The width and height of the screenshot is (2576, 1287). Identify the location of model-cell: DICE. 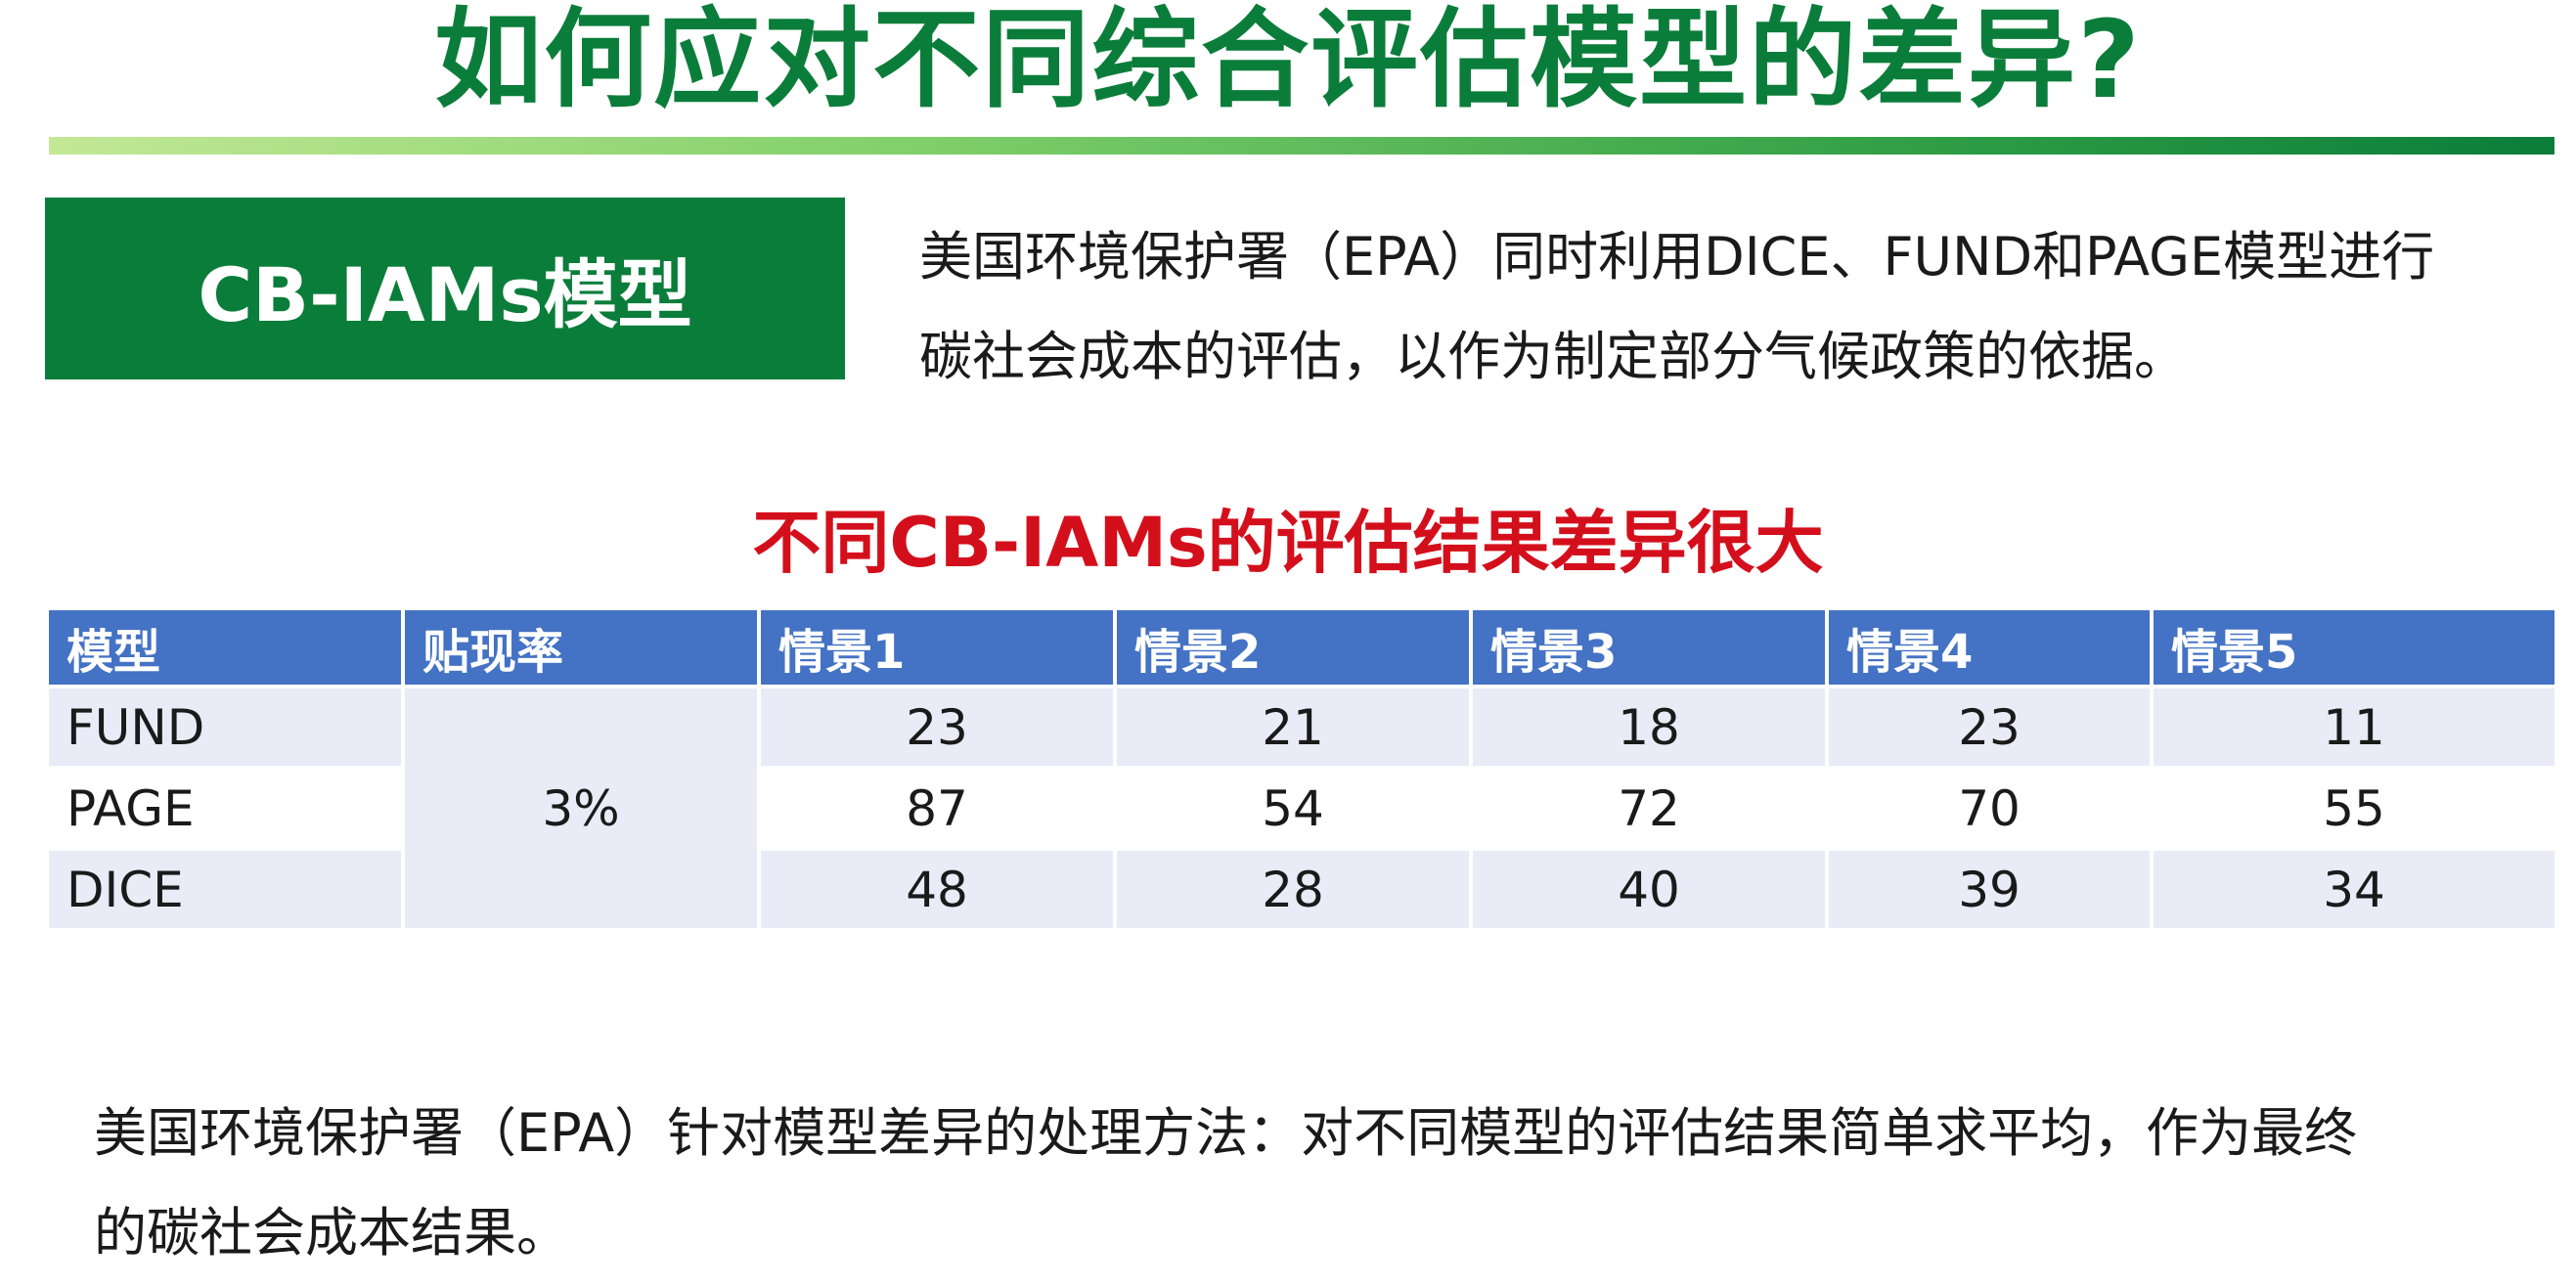
(227, 891).